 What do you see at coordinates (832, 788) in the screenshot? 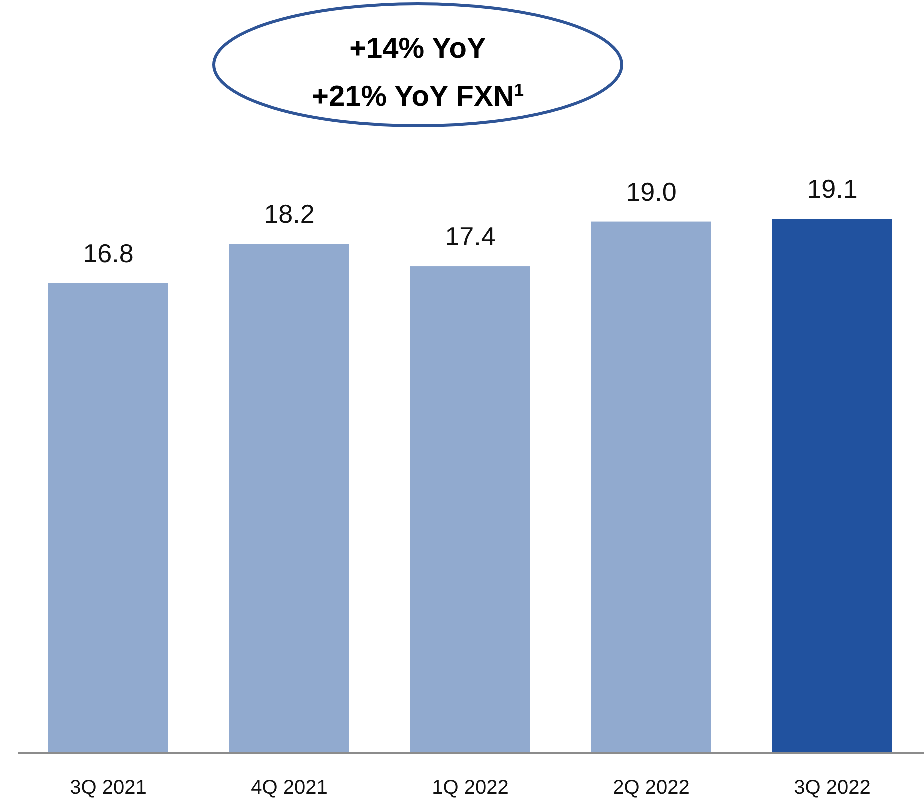
I see `x-tick-label: 3Q 2022` at bounding box center [832, 788].